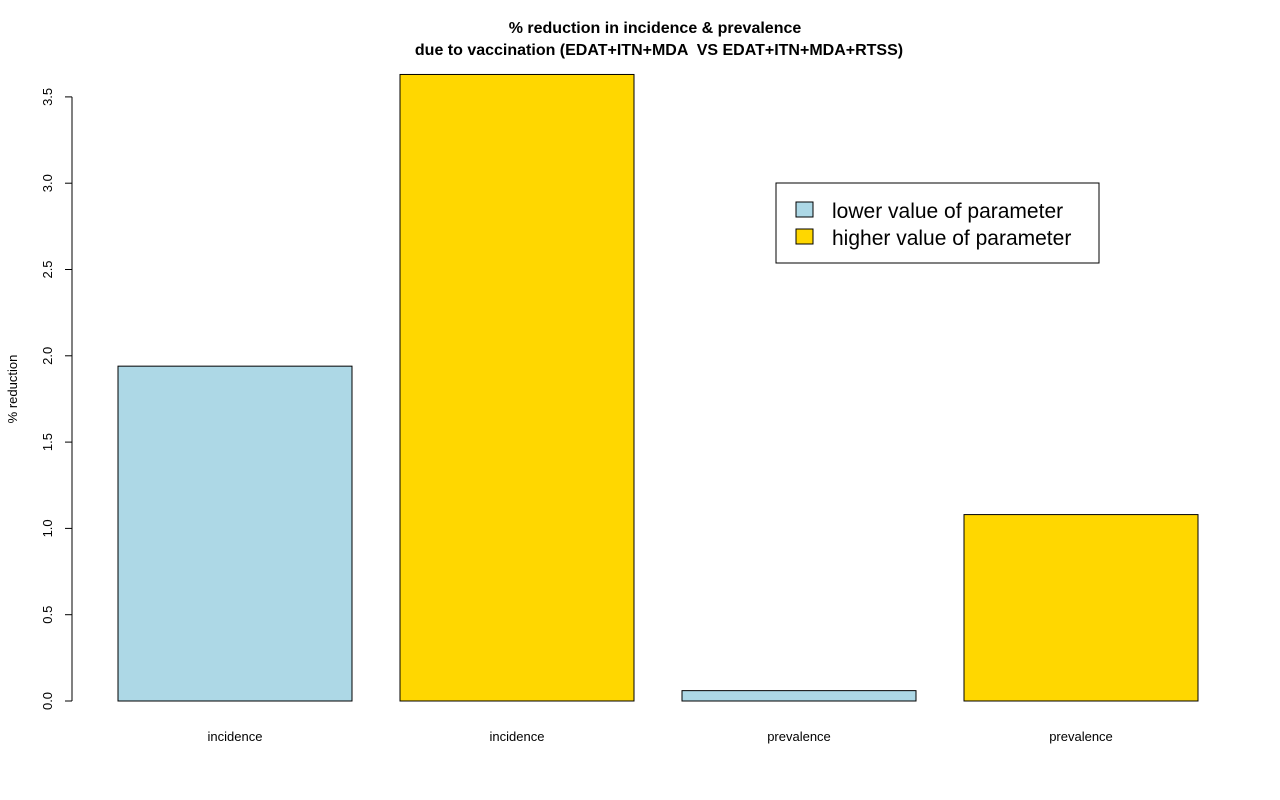  Describe the element at coordinates (47, 356) in the screenshot. I see `y-tick-label: 2.0` at that location.